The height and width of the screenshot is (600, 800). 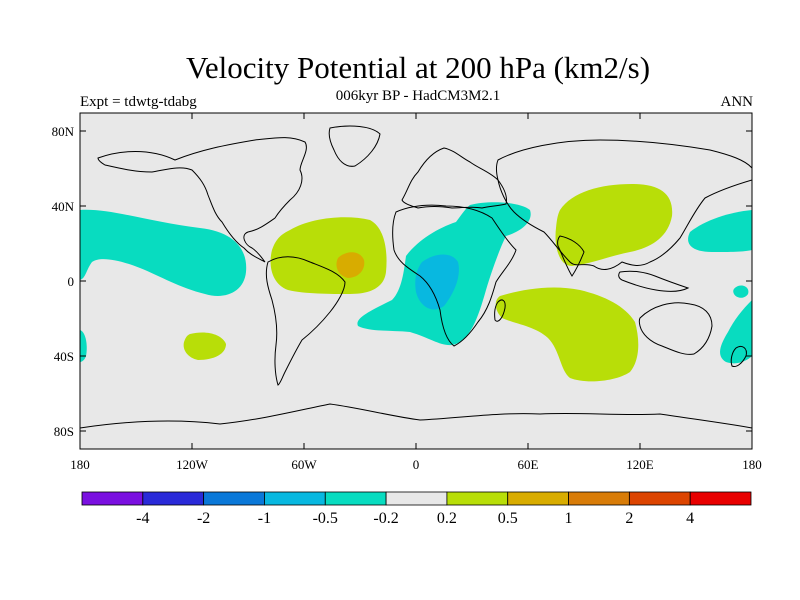 I want to click on plot-subtitle: 006kyr BP - HadCM3M2.1, so click(x=418, y=96).